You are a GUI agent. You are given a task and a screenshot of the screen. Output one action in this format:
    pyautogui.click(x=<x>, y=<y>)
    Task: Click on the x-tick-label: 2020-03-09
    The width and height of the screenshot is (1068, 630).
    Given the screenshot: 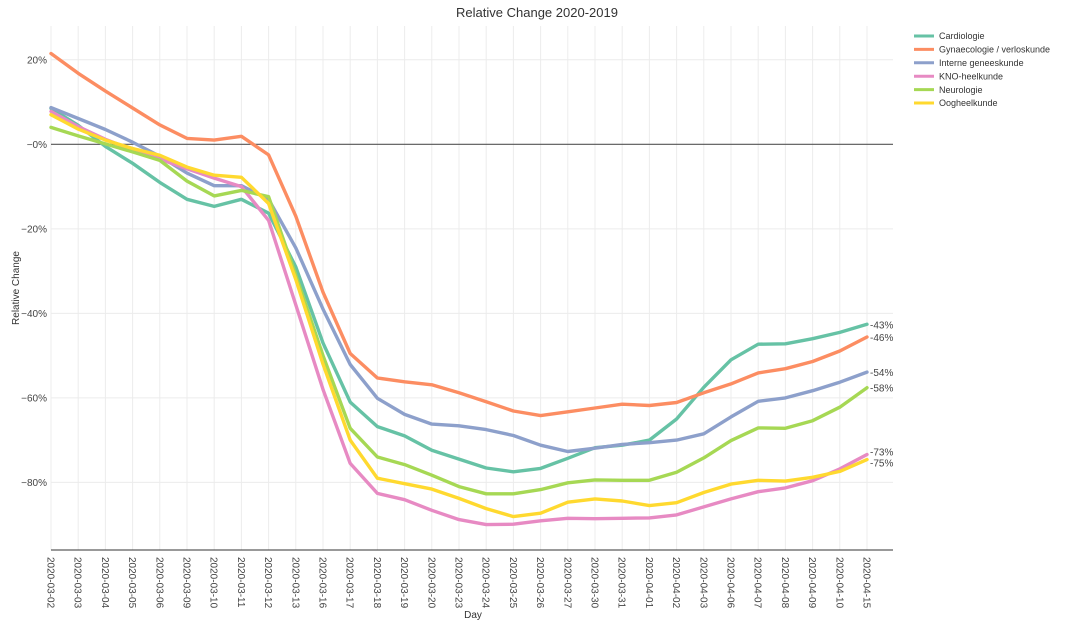 What is the action you would take?
    pyautogui.click(x=186, y=583)
    